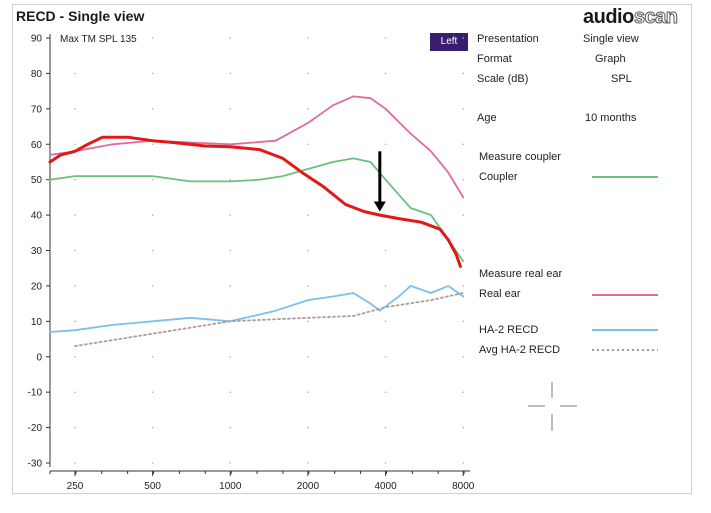 The height and width of the screenshot is (513, 711). What do you see at coordinates (75, 486) in the screenshot?
I see `x-tick-label: 250` at bounding box center [75, 486].